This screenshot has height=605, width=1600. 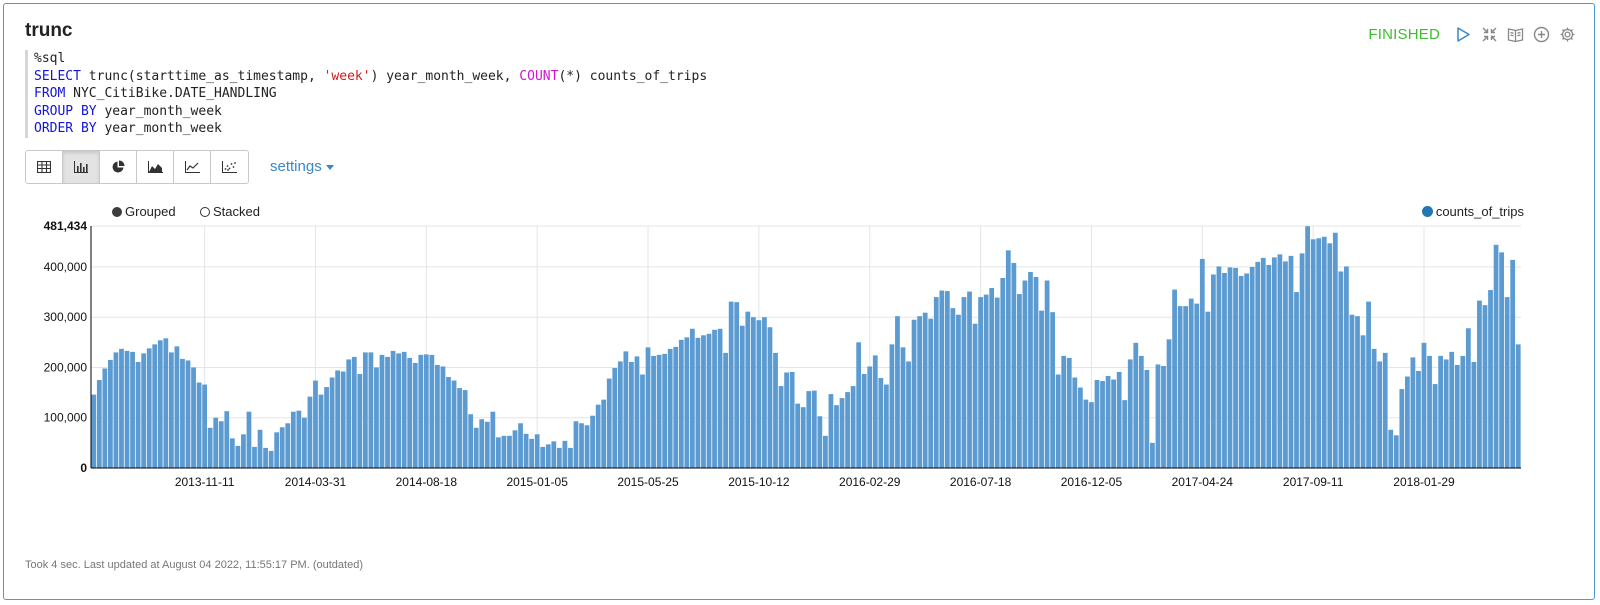 I want to click on pie-chart-icon, so click(x=118, y=166).